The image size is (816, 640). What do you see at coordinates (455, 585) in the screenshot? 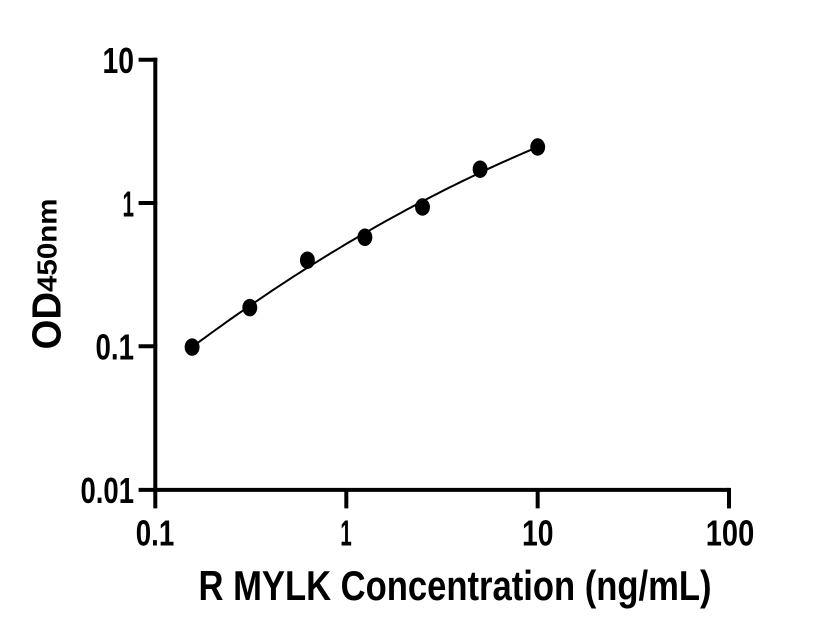
I see `svg-text: R MYLK Concentration (ng/mL)` at bounding box center [455, 585].